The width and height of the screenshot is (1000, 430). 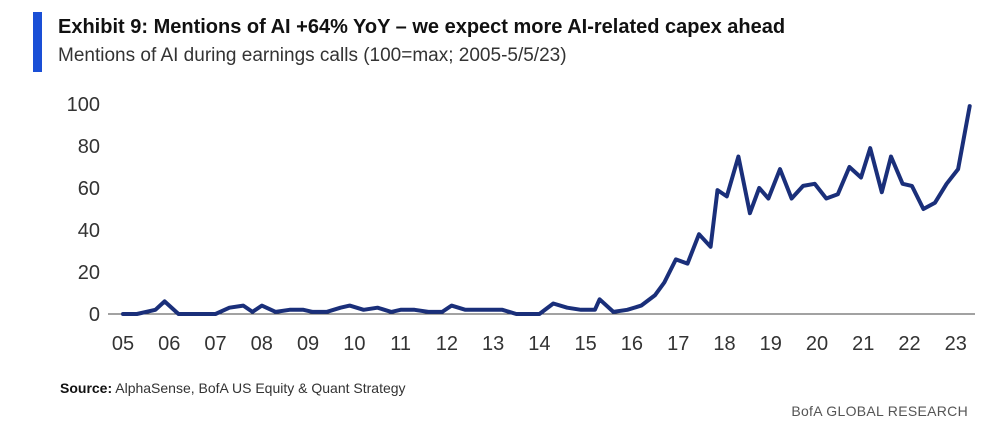 What do you see at coordinates (632, 344) in the screenshot?
I see `x-tick-label: 16` at bounding box center [632, 344].